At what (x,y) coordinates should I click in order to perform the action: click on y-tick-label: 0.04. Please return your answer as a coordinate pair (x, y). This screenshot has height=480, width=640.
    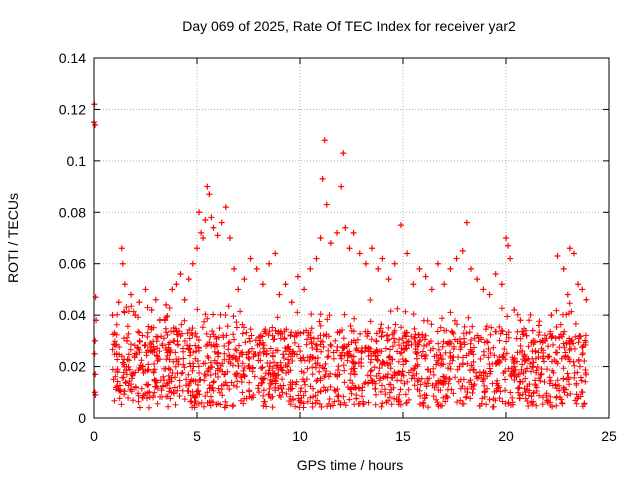
    Looking at the image, I should click on (72, 315).